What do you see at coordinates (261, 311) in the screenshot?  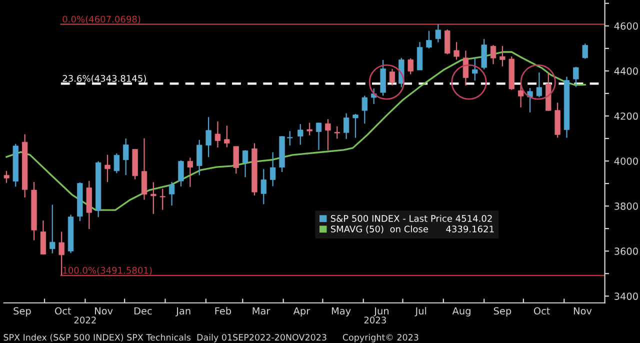 I see `x-tick-label: Mar` at bounding box center [261, 311].